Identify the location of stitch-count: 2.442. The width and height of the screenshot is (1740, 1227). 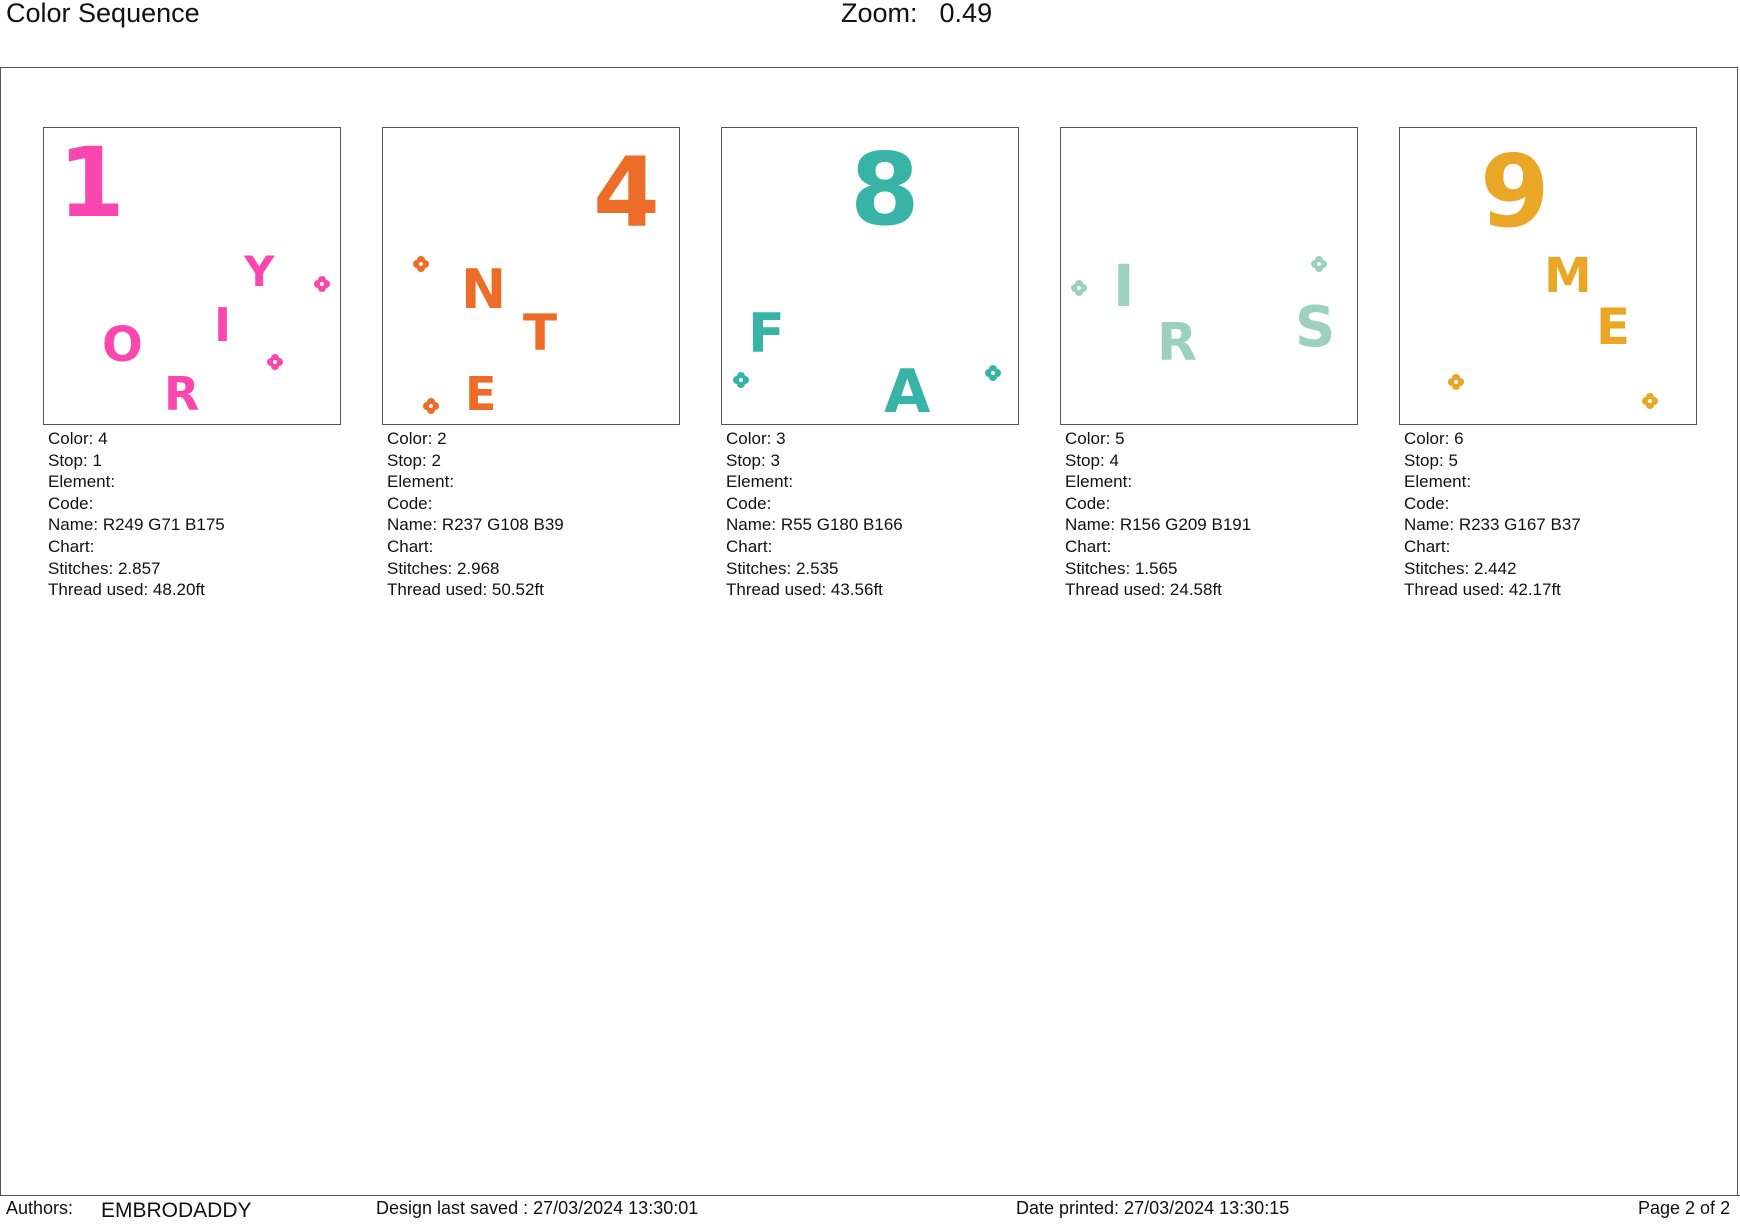
(1495, 568).